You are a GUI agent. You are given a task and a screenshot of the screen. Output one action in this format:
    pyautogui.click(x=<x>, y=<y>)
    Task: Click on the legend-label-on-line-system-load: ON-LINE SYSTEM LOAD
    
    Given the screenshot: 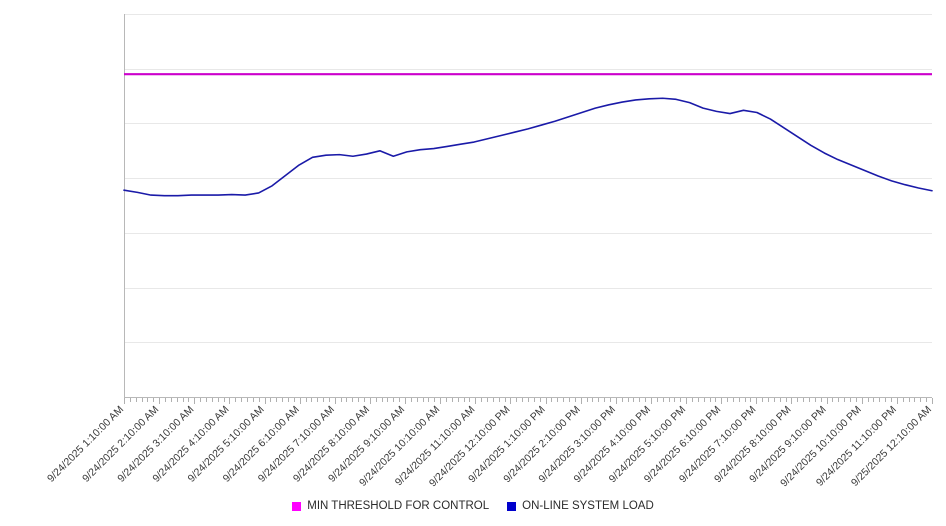 What is the action you would take?
    pyautogui.click(x=588, y=506)
    